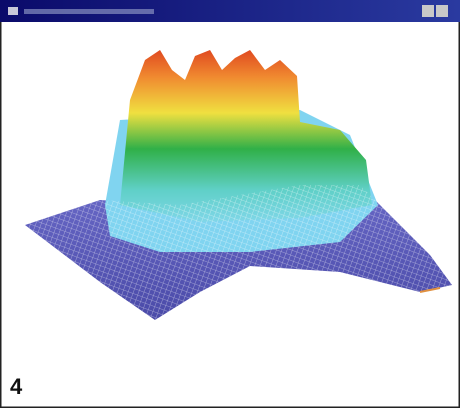 The height and width of the screenshot is (408, 460). What do you see at coordinates (230, 11) in the screenshot?
I see `title-bar` at bounding box center [230, 11].